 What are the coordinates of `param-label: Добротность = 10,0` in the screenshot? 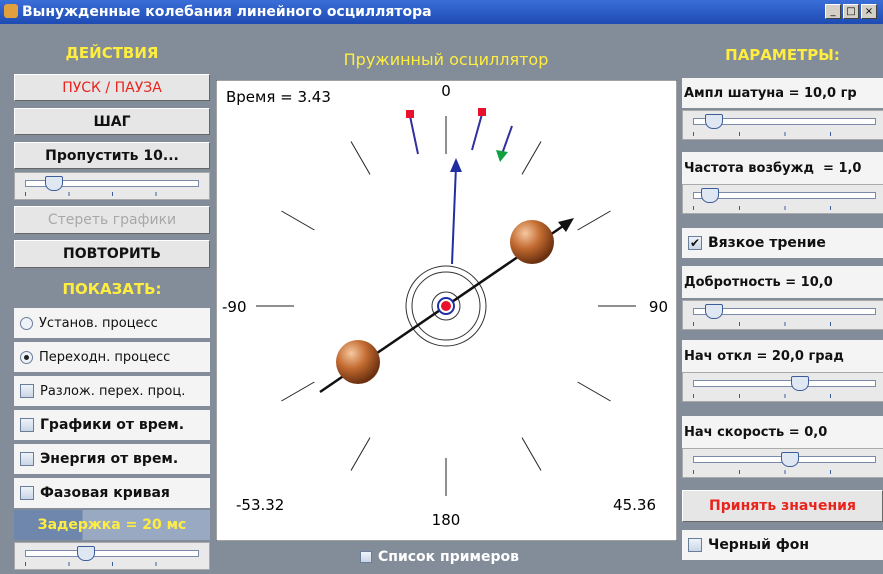 It's located at (758, 282).